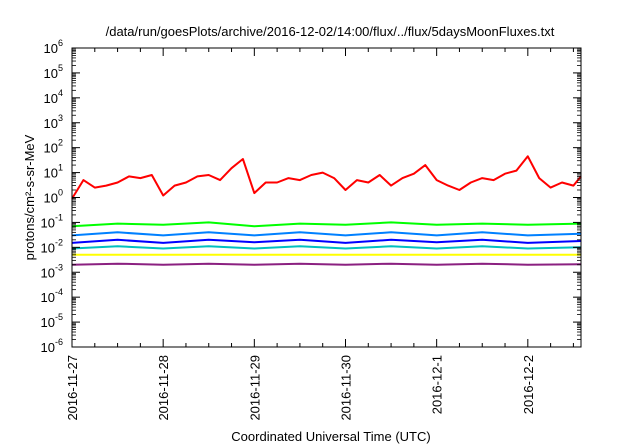 This screenshot has height=448, width=640. I want to click on y-tick-exponent: -6, so click(59, 342).